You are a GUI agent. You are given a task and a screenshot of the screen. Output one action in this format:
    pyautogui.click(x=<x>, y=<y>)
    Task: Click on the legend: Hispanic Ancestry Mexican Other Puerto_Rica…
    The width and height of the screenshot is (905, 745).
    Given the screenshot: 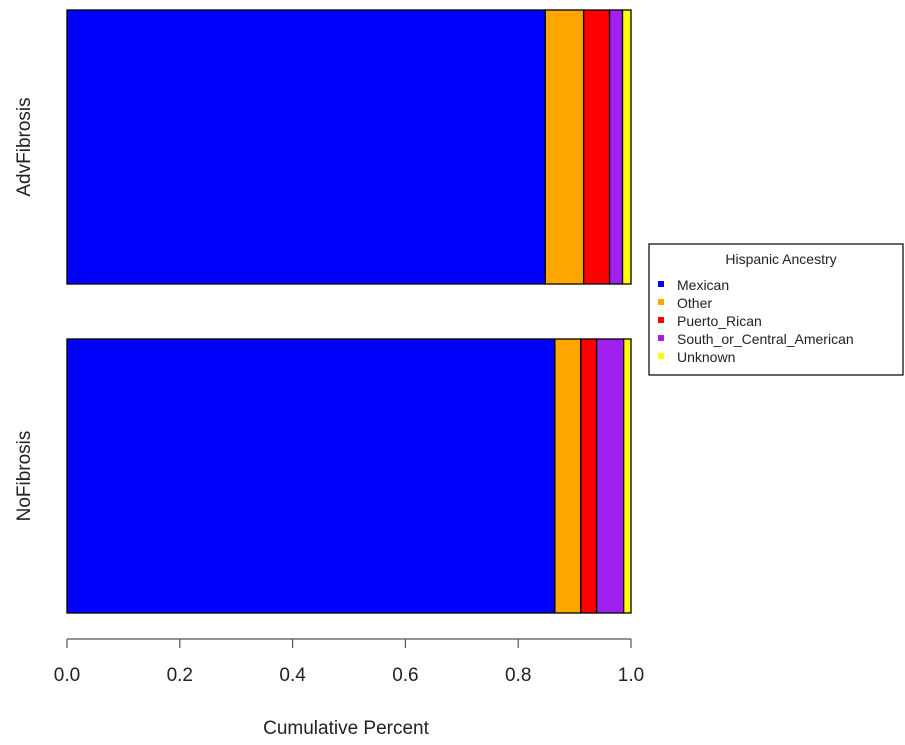 What is the action you would take?
    pyautogui.click(x=776, y=309)
    